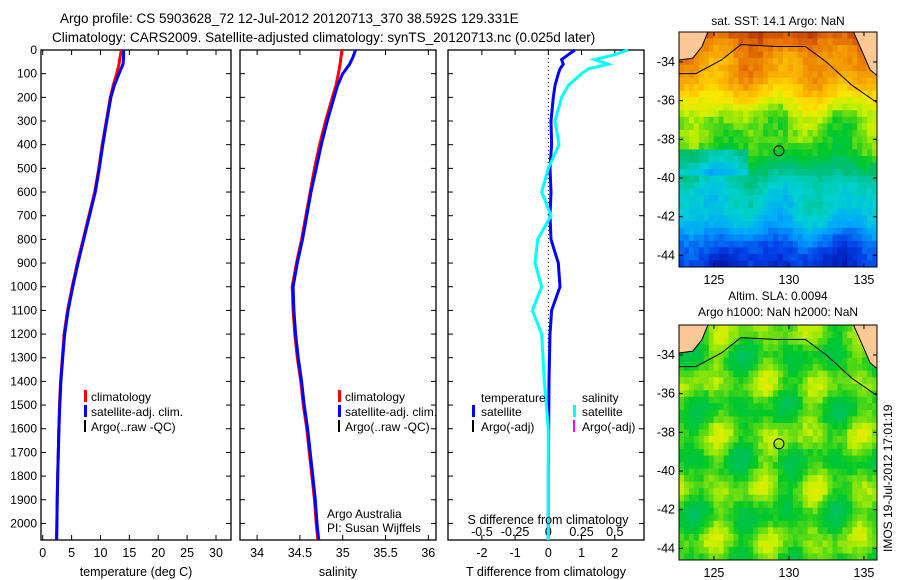  Describe the element at coordinates (85, 396) in the screenshot. I see `legend-swatch-climatology` at that location.